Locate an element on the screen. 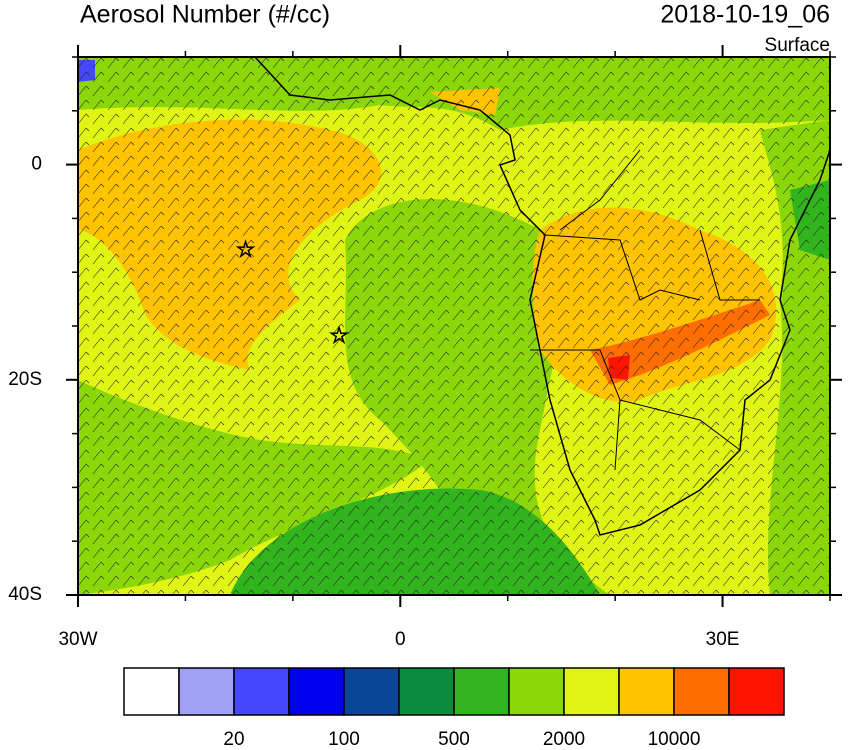  y-tick-label: 40S is located at coordinates (25, 594).